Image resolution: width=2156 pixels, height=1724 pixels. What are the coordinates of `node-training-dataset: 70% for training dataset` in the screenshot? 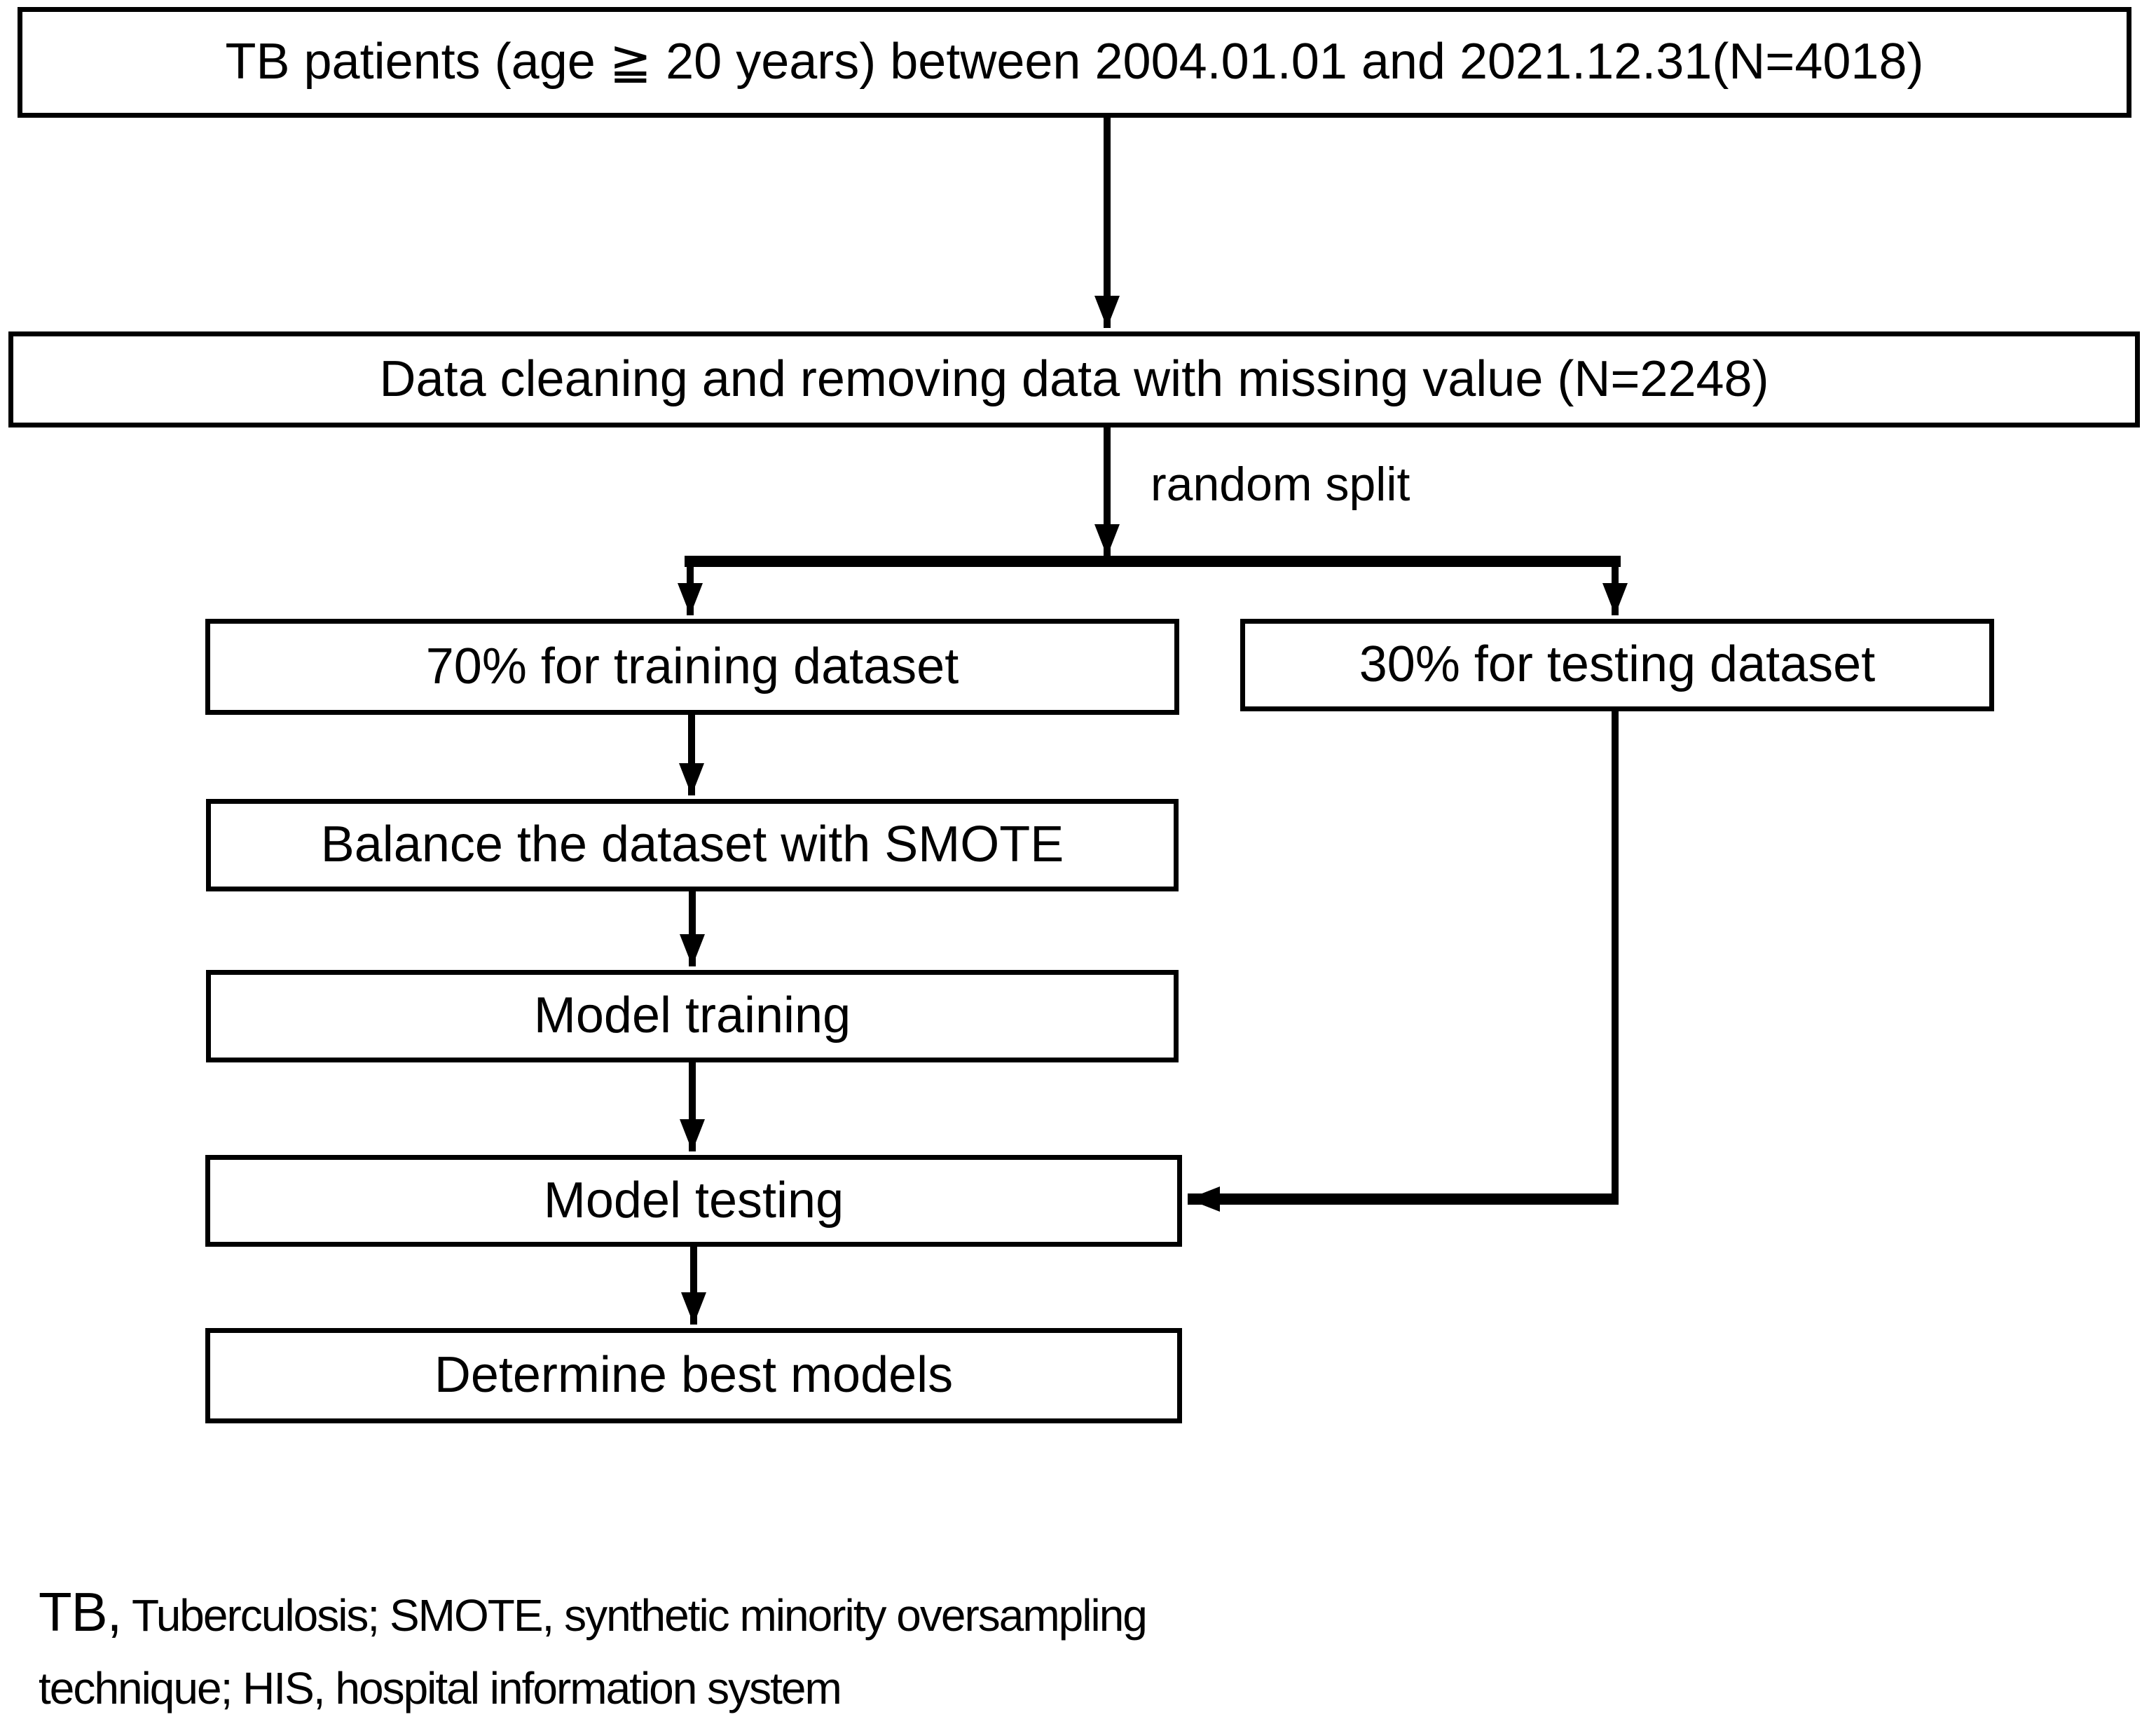 It's located at (692, 667).